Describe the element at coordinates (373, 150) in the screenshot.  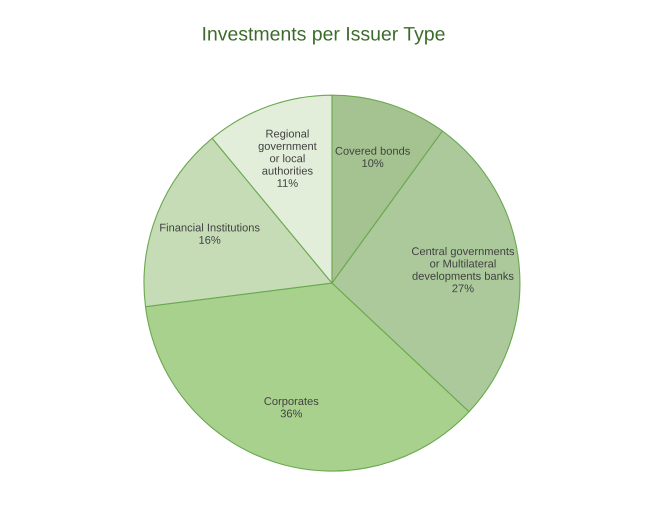
I see `slice-label: Covered bonds` at that location.